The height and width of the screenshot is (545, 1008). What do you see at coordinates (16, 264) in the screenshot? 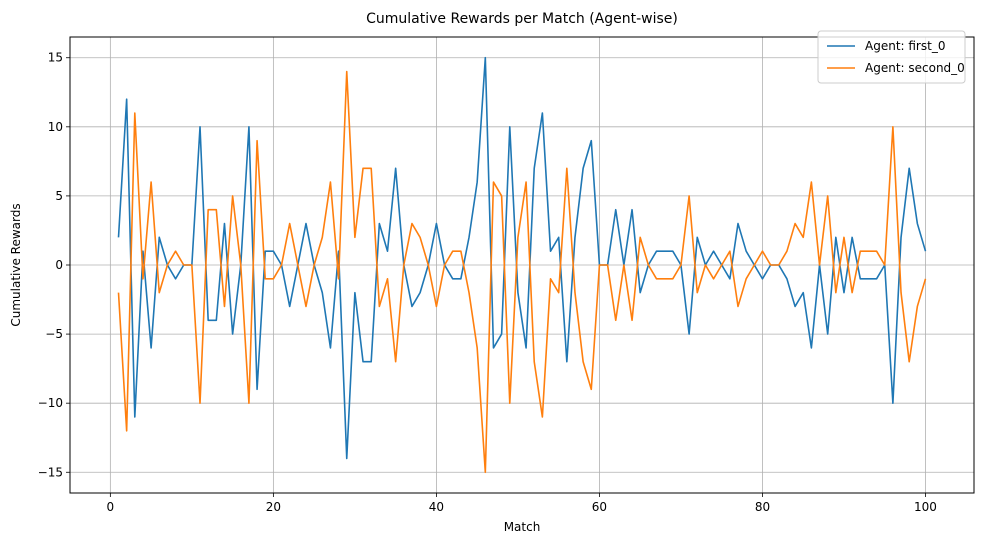
I see `y-axis-title: Cumulative Rewards` at bounding box center [16, 264].